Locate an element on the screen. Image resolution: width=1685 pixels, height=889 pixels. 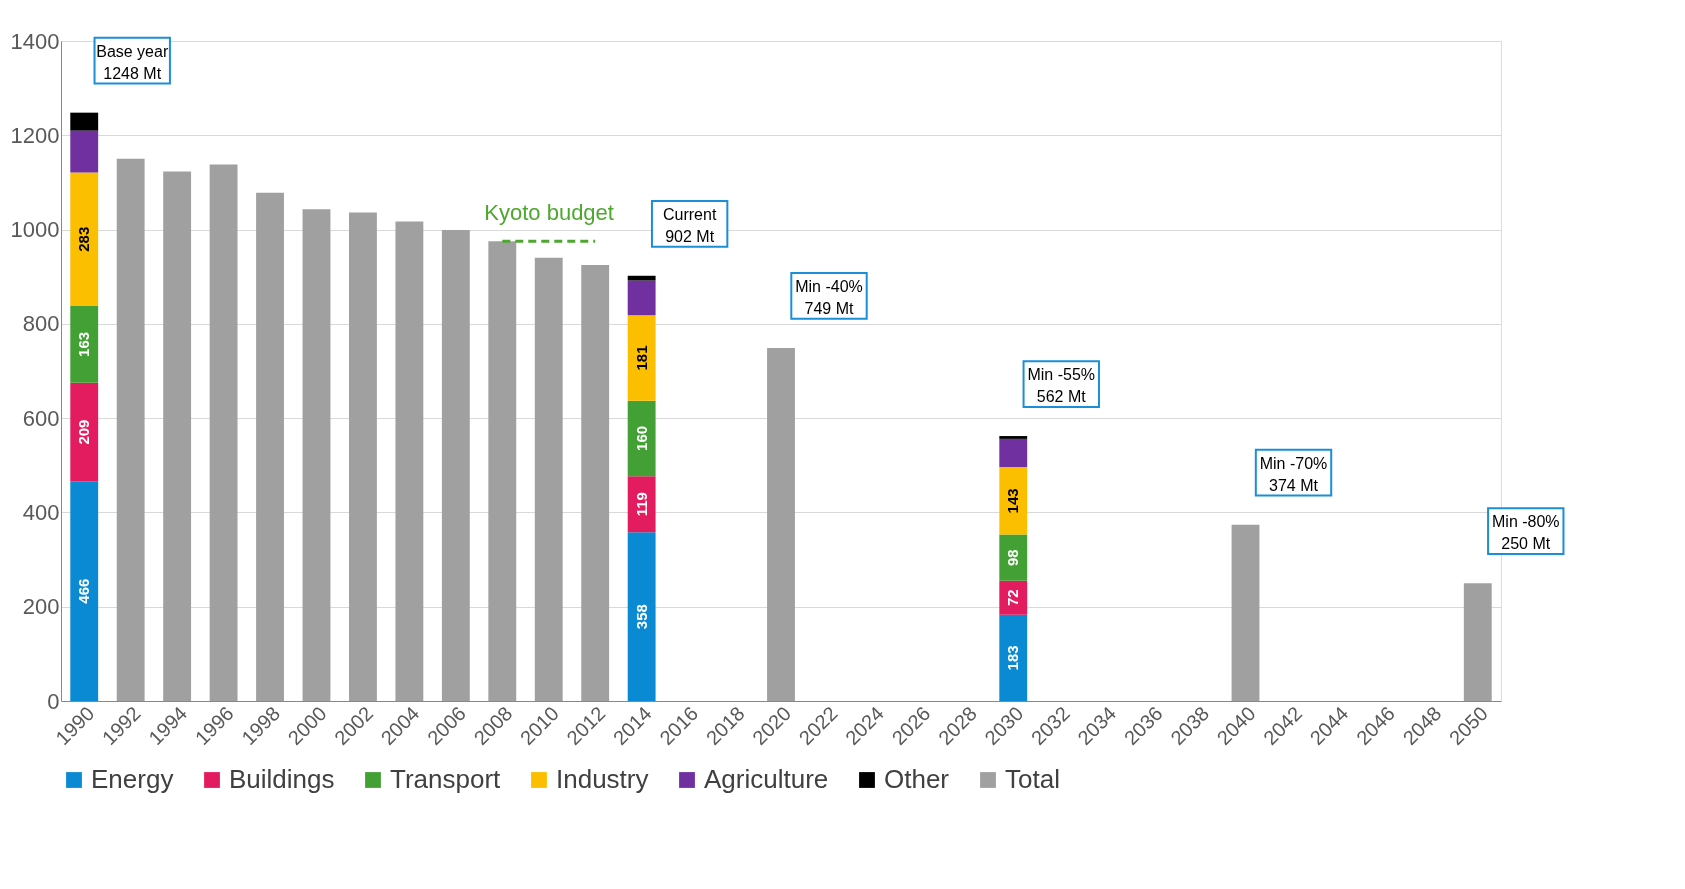
data-label: 160 is located at coordinates (641, 438).